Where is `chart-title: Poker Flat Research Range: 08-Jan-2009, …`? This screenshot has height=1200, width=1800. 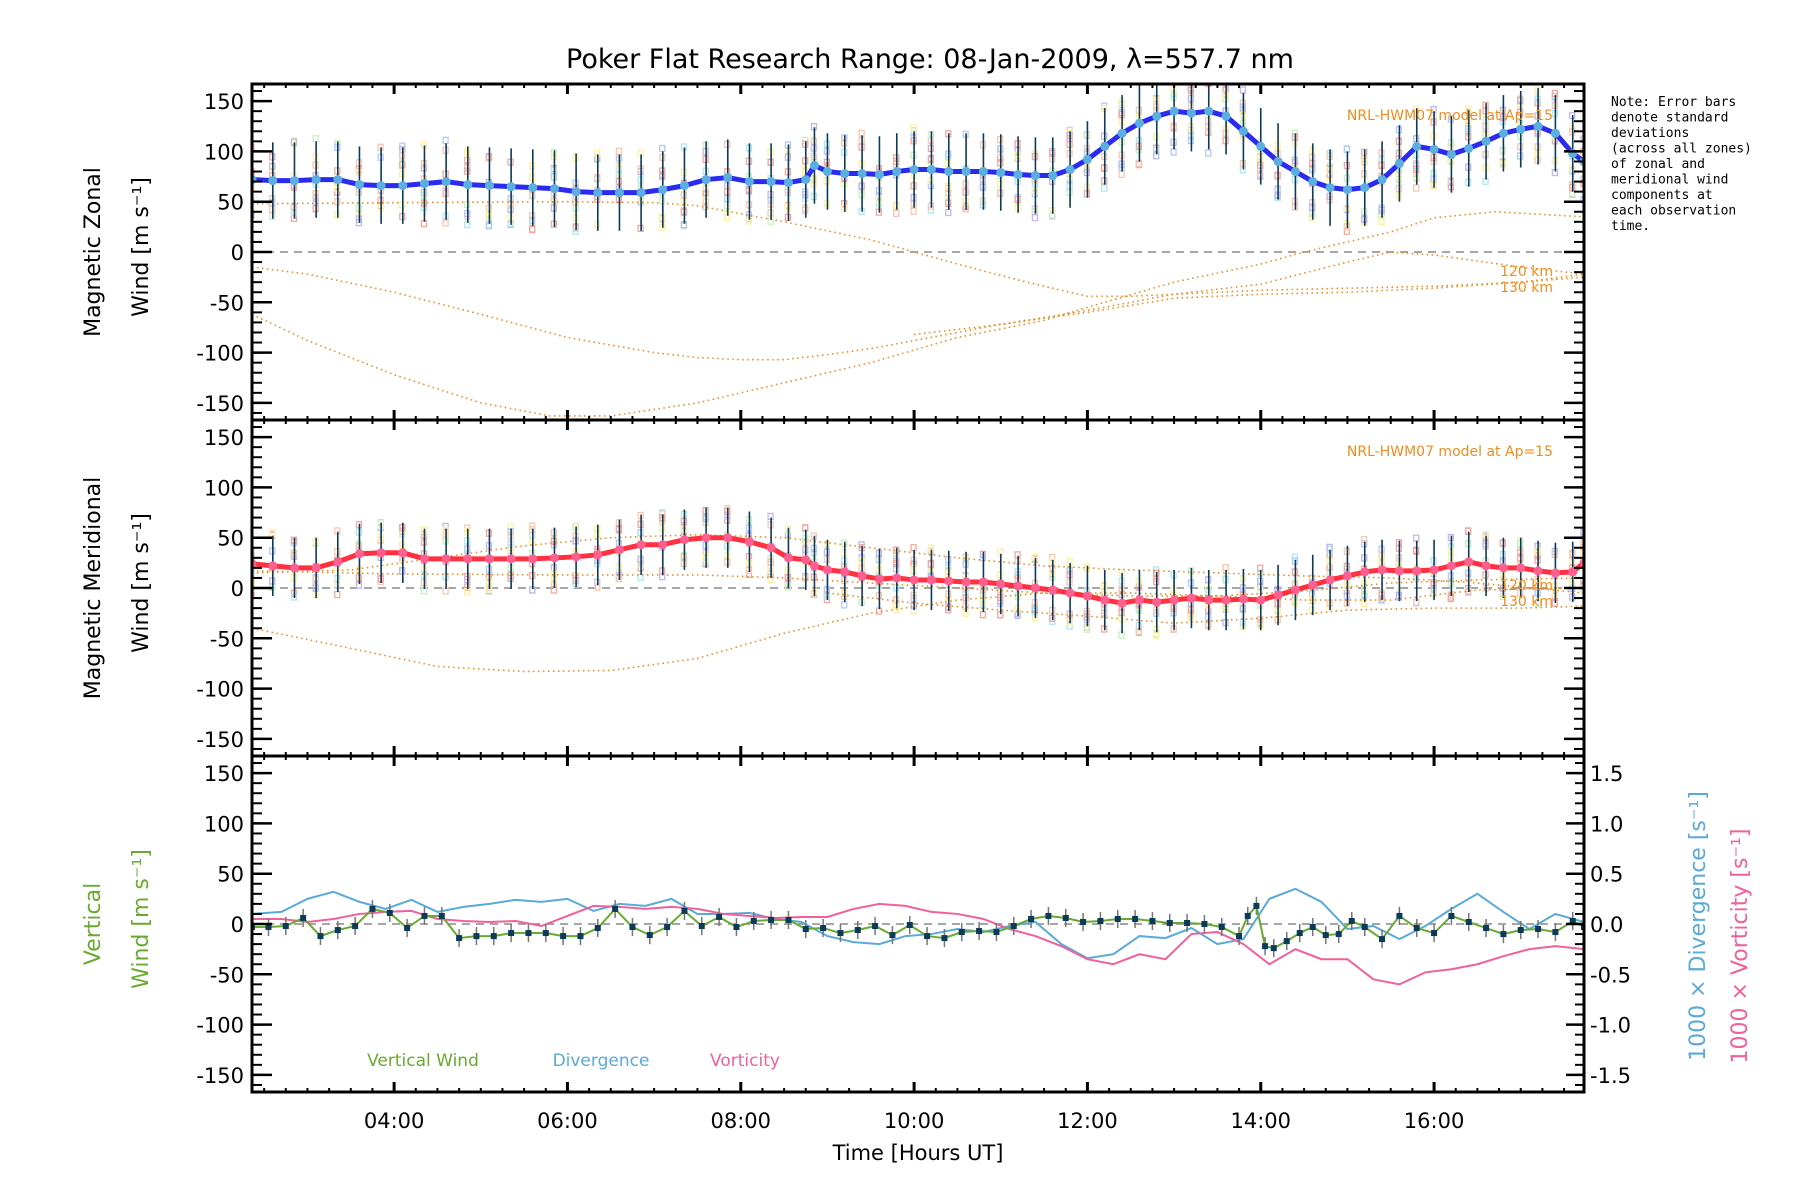
chart-title: Poker Flat Research Range: 08-Jan-2009, … is located at coordinates (930, 59).